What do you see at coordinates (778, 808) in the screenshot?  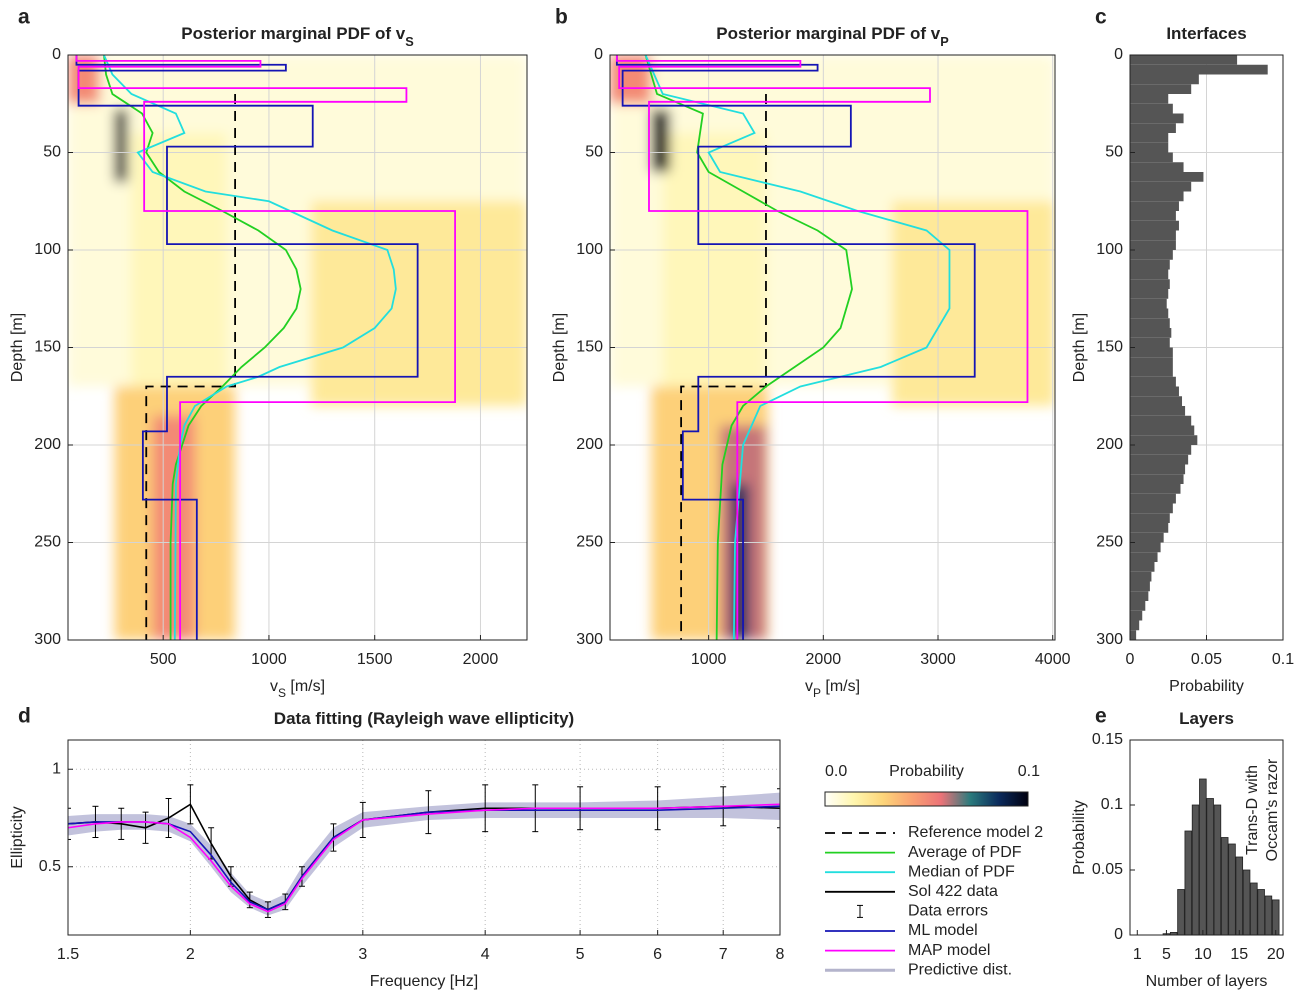 I see `error-bar` at bounding box center [778, 808].